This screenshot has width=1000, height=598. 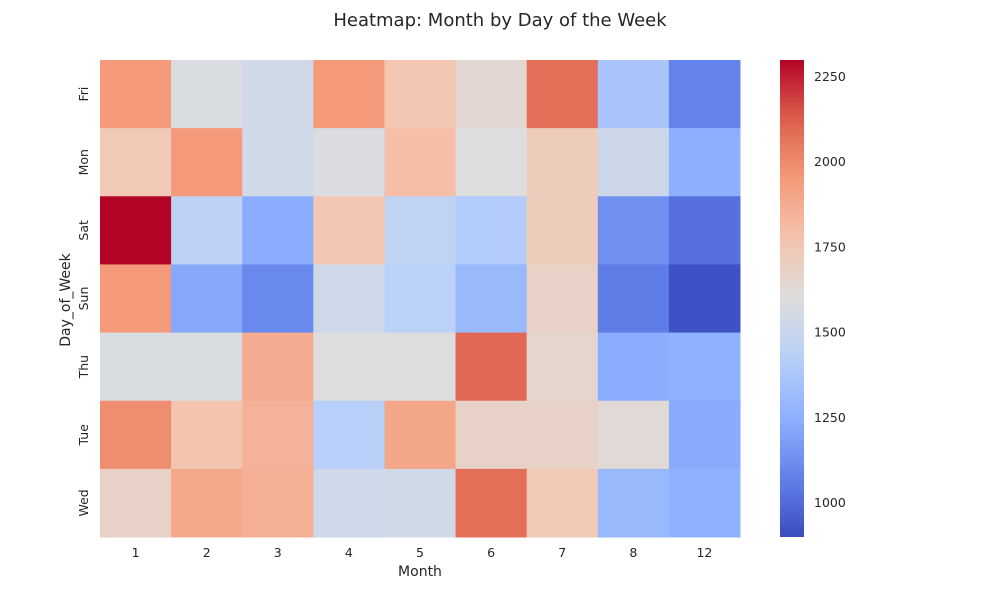 What do you see at coordinates (420, 572) in the screenshot?
I see `x-axis-label: Month` at bounding box center [420, 572].